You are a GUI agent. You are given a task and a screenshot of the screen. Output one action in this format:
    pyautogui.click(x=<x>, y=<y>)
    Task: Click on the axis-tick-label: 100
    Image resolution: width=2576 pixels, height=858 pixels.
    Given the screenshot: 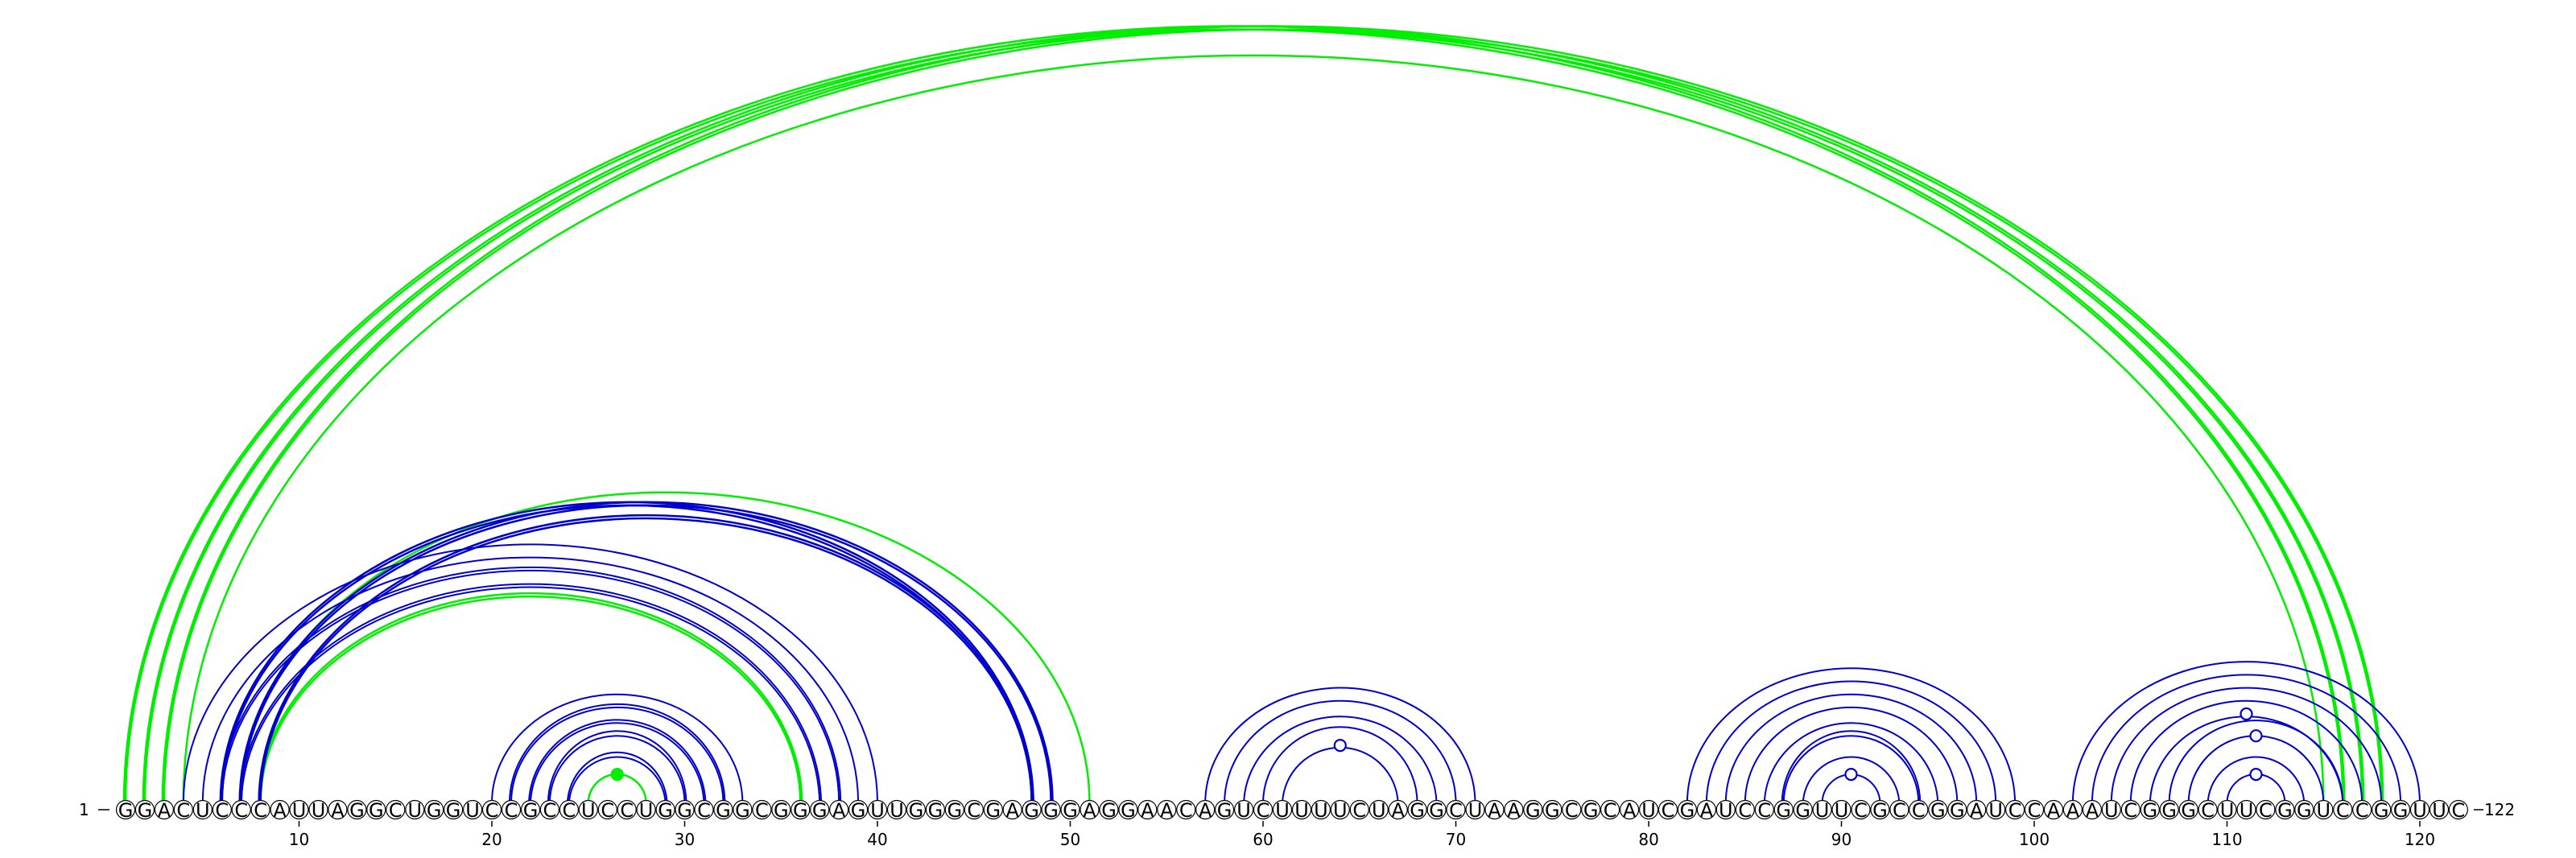 What is the action you would take?
    pyautogui.click(x=2034, y=839)
    